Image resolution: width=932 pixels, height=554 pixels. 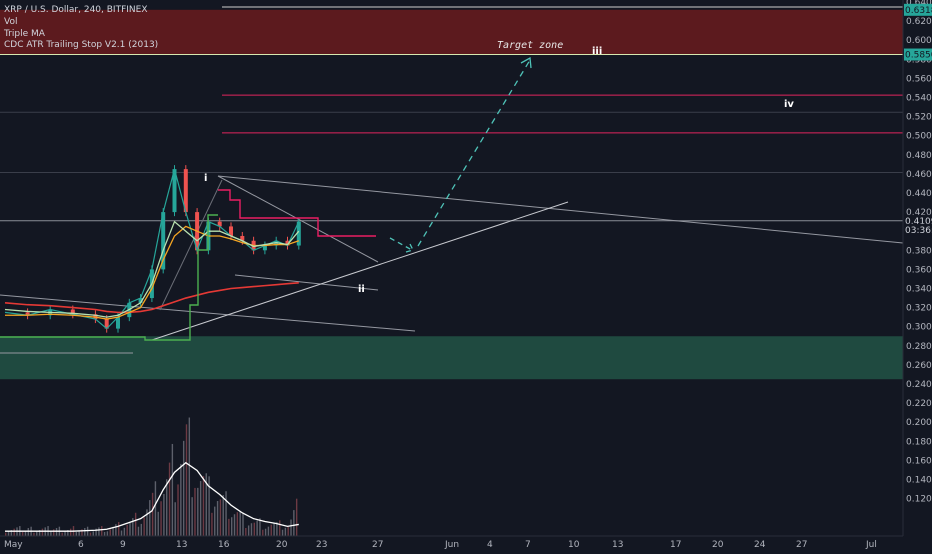 I want to click on price-tick: 0.22000, so click(x=919, y=404).